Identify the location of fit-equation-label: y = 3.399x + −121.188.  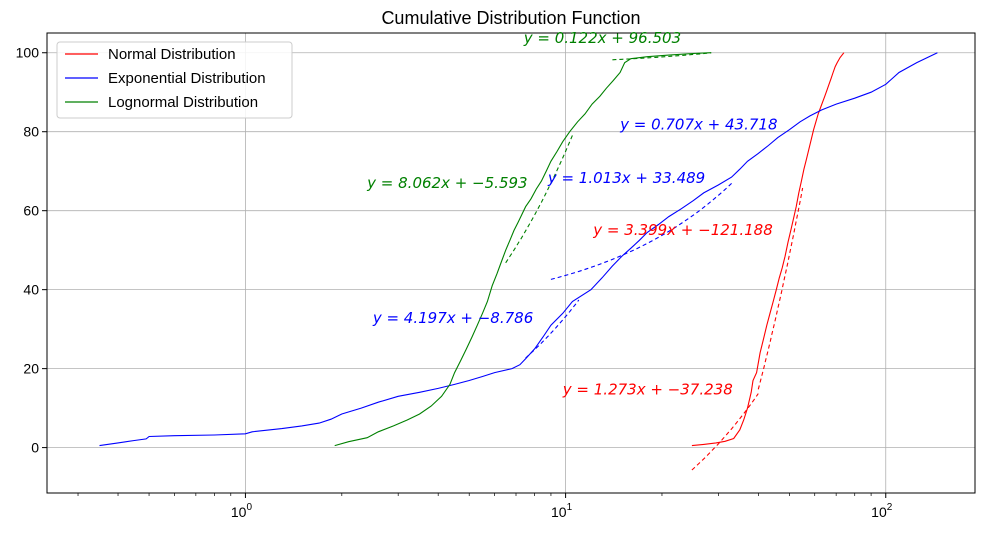
(682, 230).